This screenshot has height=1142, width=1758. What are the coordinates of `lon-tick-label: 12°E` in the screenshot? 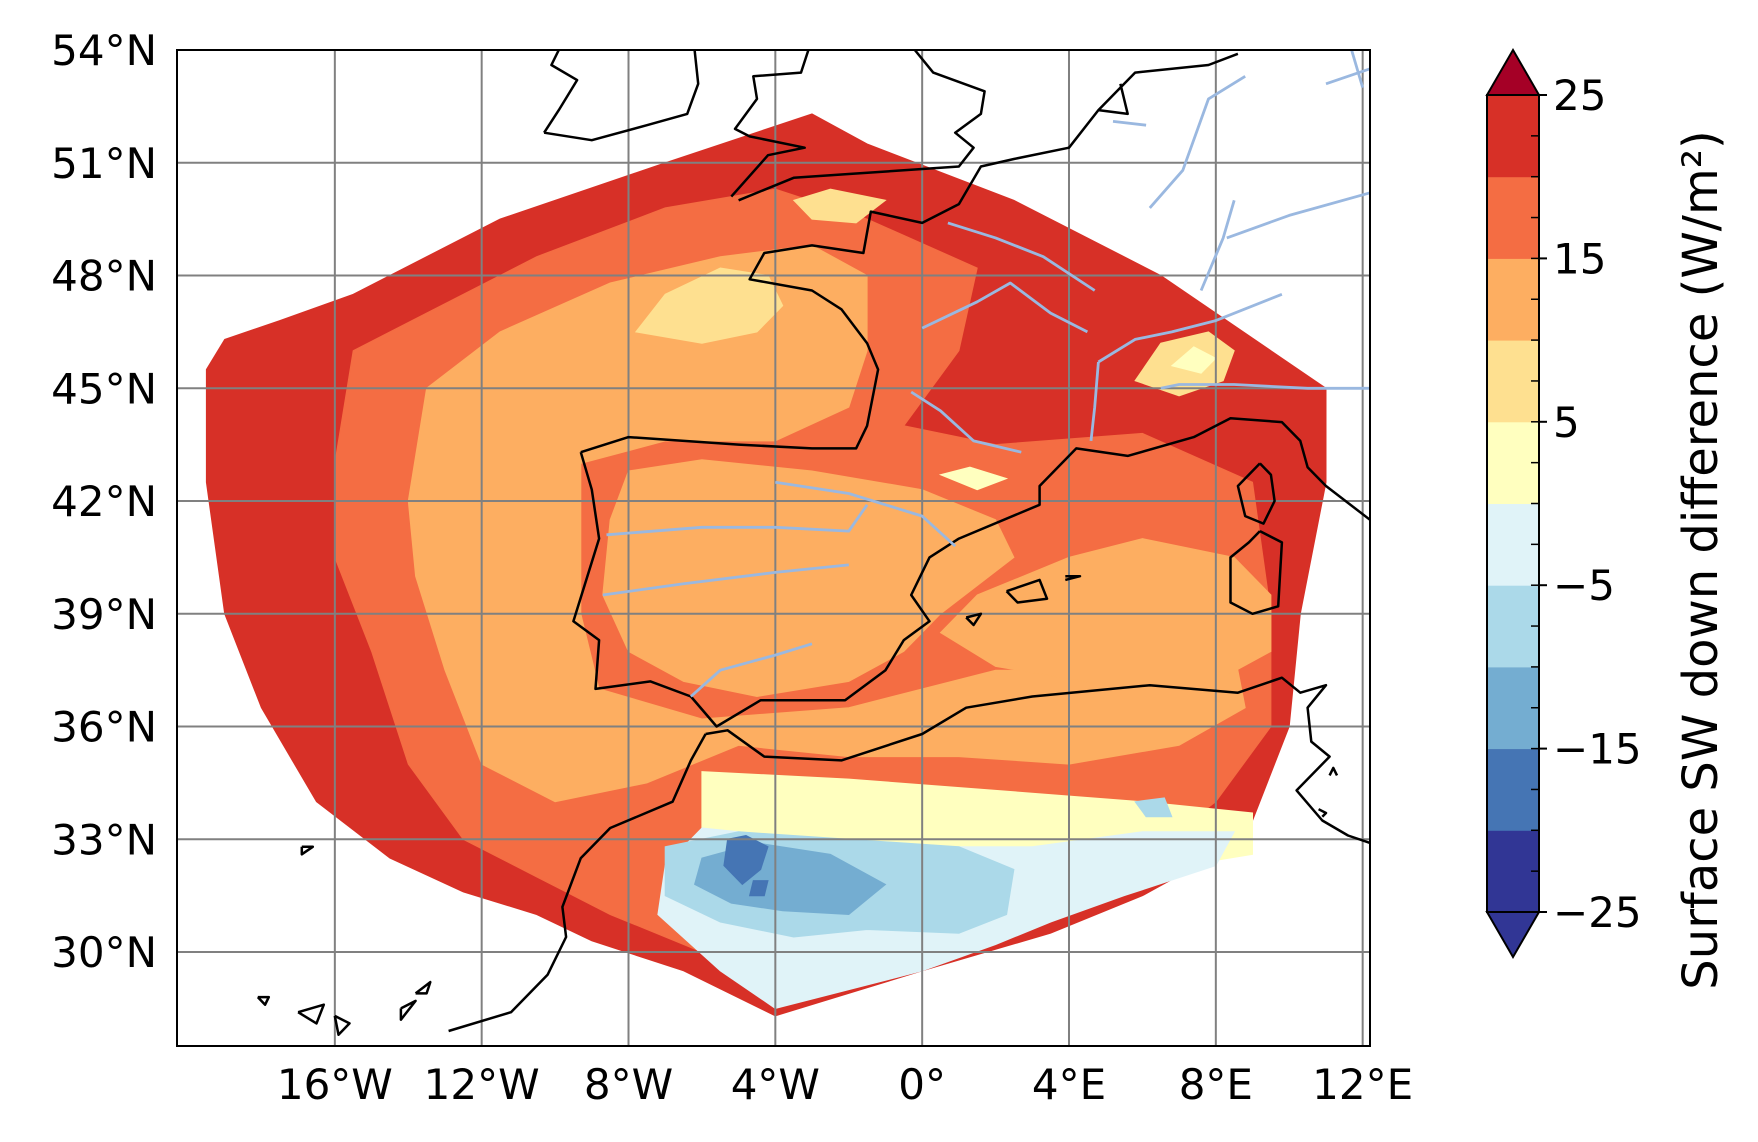 It's located at (1362, 1084).